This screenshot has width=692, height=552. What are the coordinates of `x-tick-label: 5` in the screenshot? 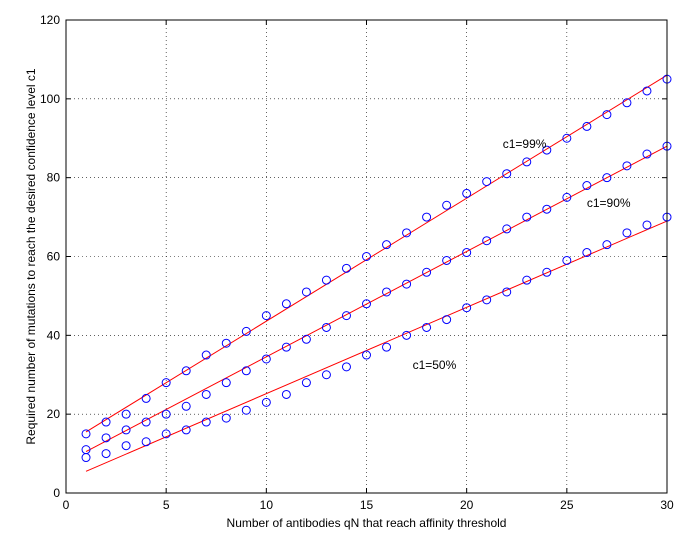 It's located at (166, 505).